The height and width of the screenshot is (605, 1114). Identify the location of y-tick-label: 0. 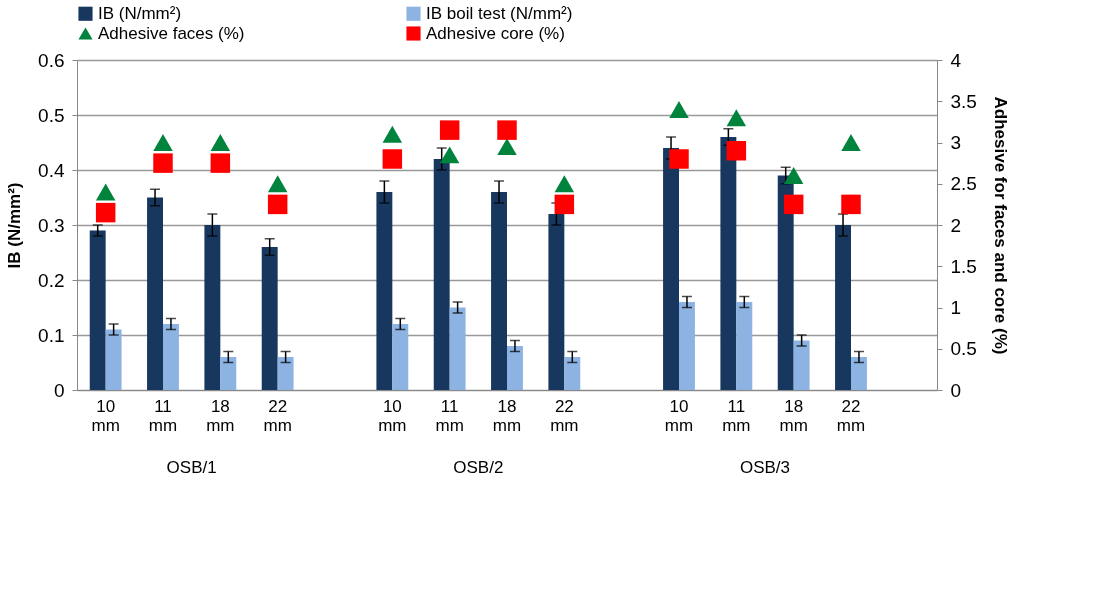
(59, 390).